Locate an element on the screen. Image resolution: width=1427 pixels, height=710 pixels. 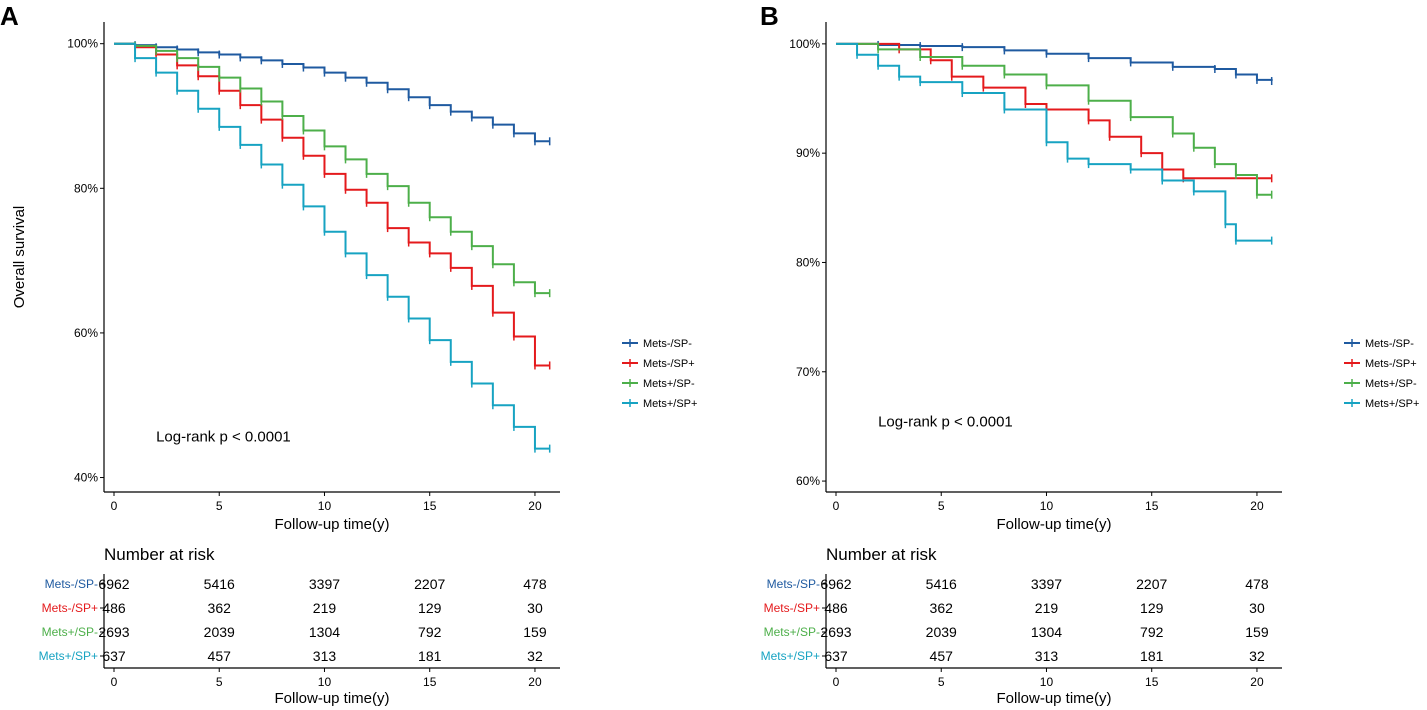
risk-table-title: Number at risk is located at coordinates (881, 554).